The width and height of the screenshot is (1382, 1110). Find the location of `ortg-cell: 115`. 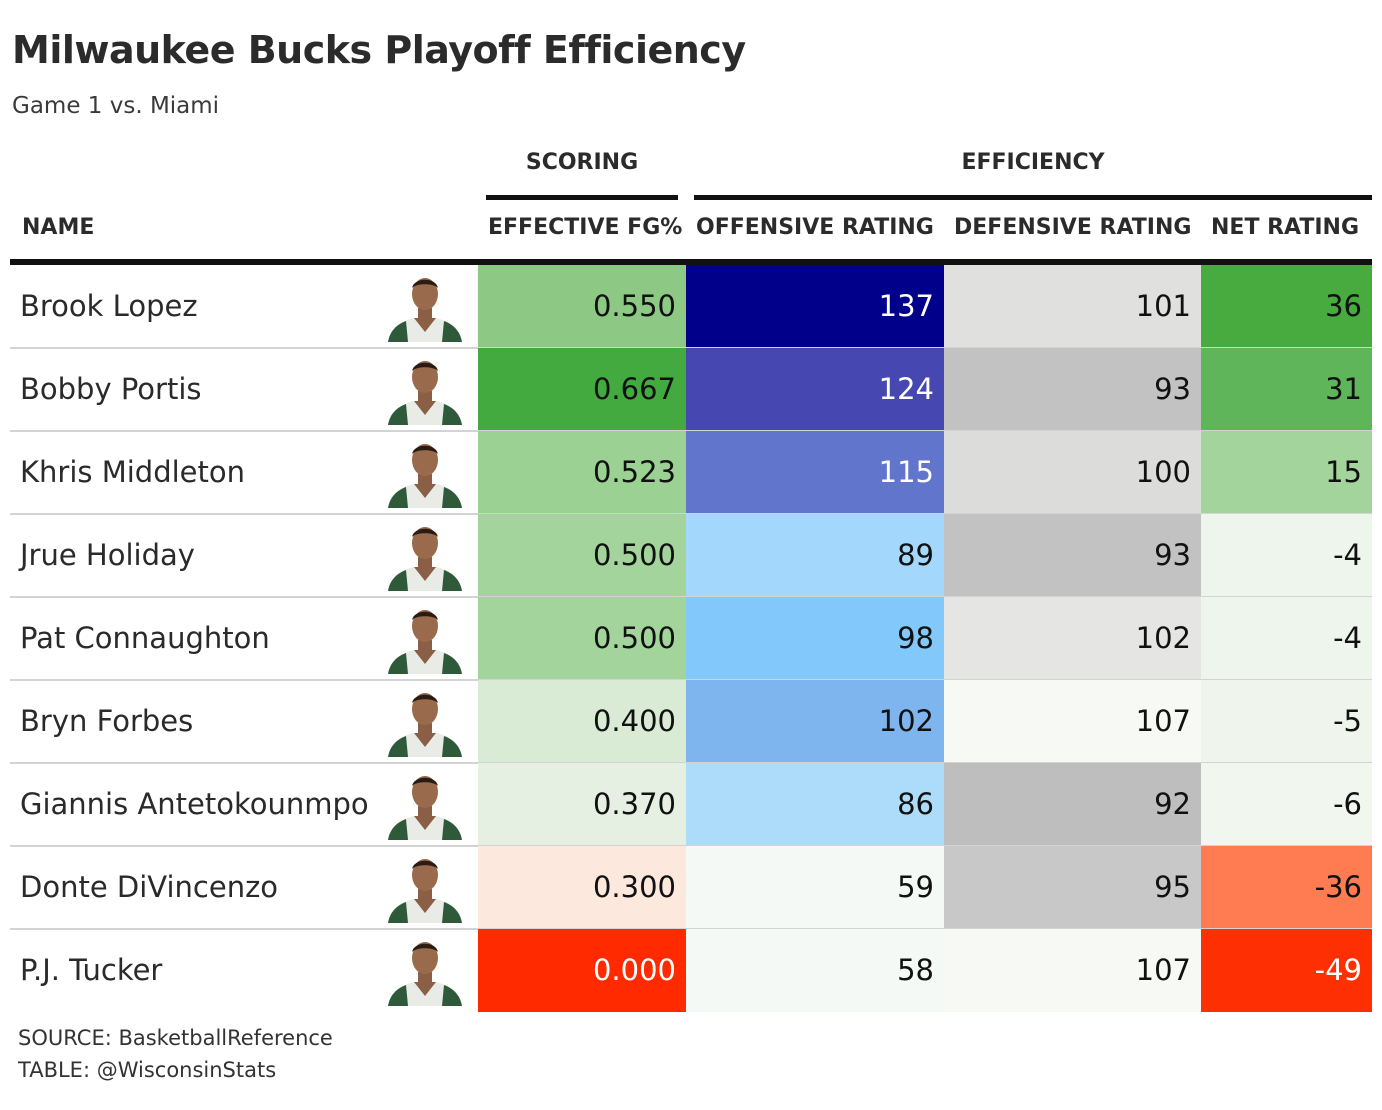

ortg-cell: 115 is located at coordinates (815, 472).